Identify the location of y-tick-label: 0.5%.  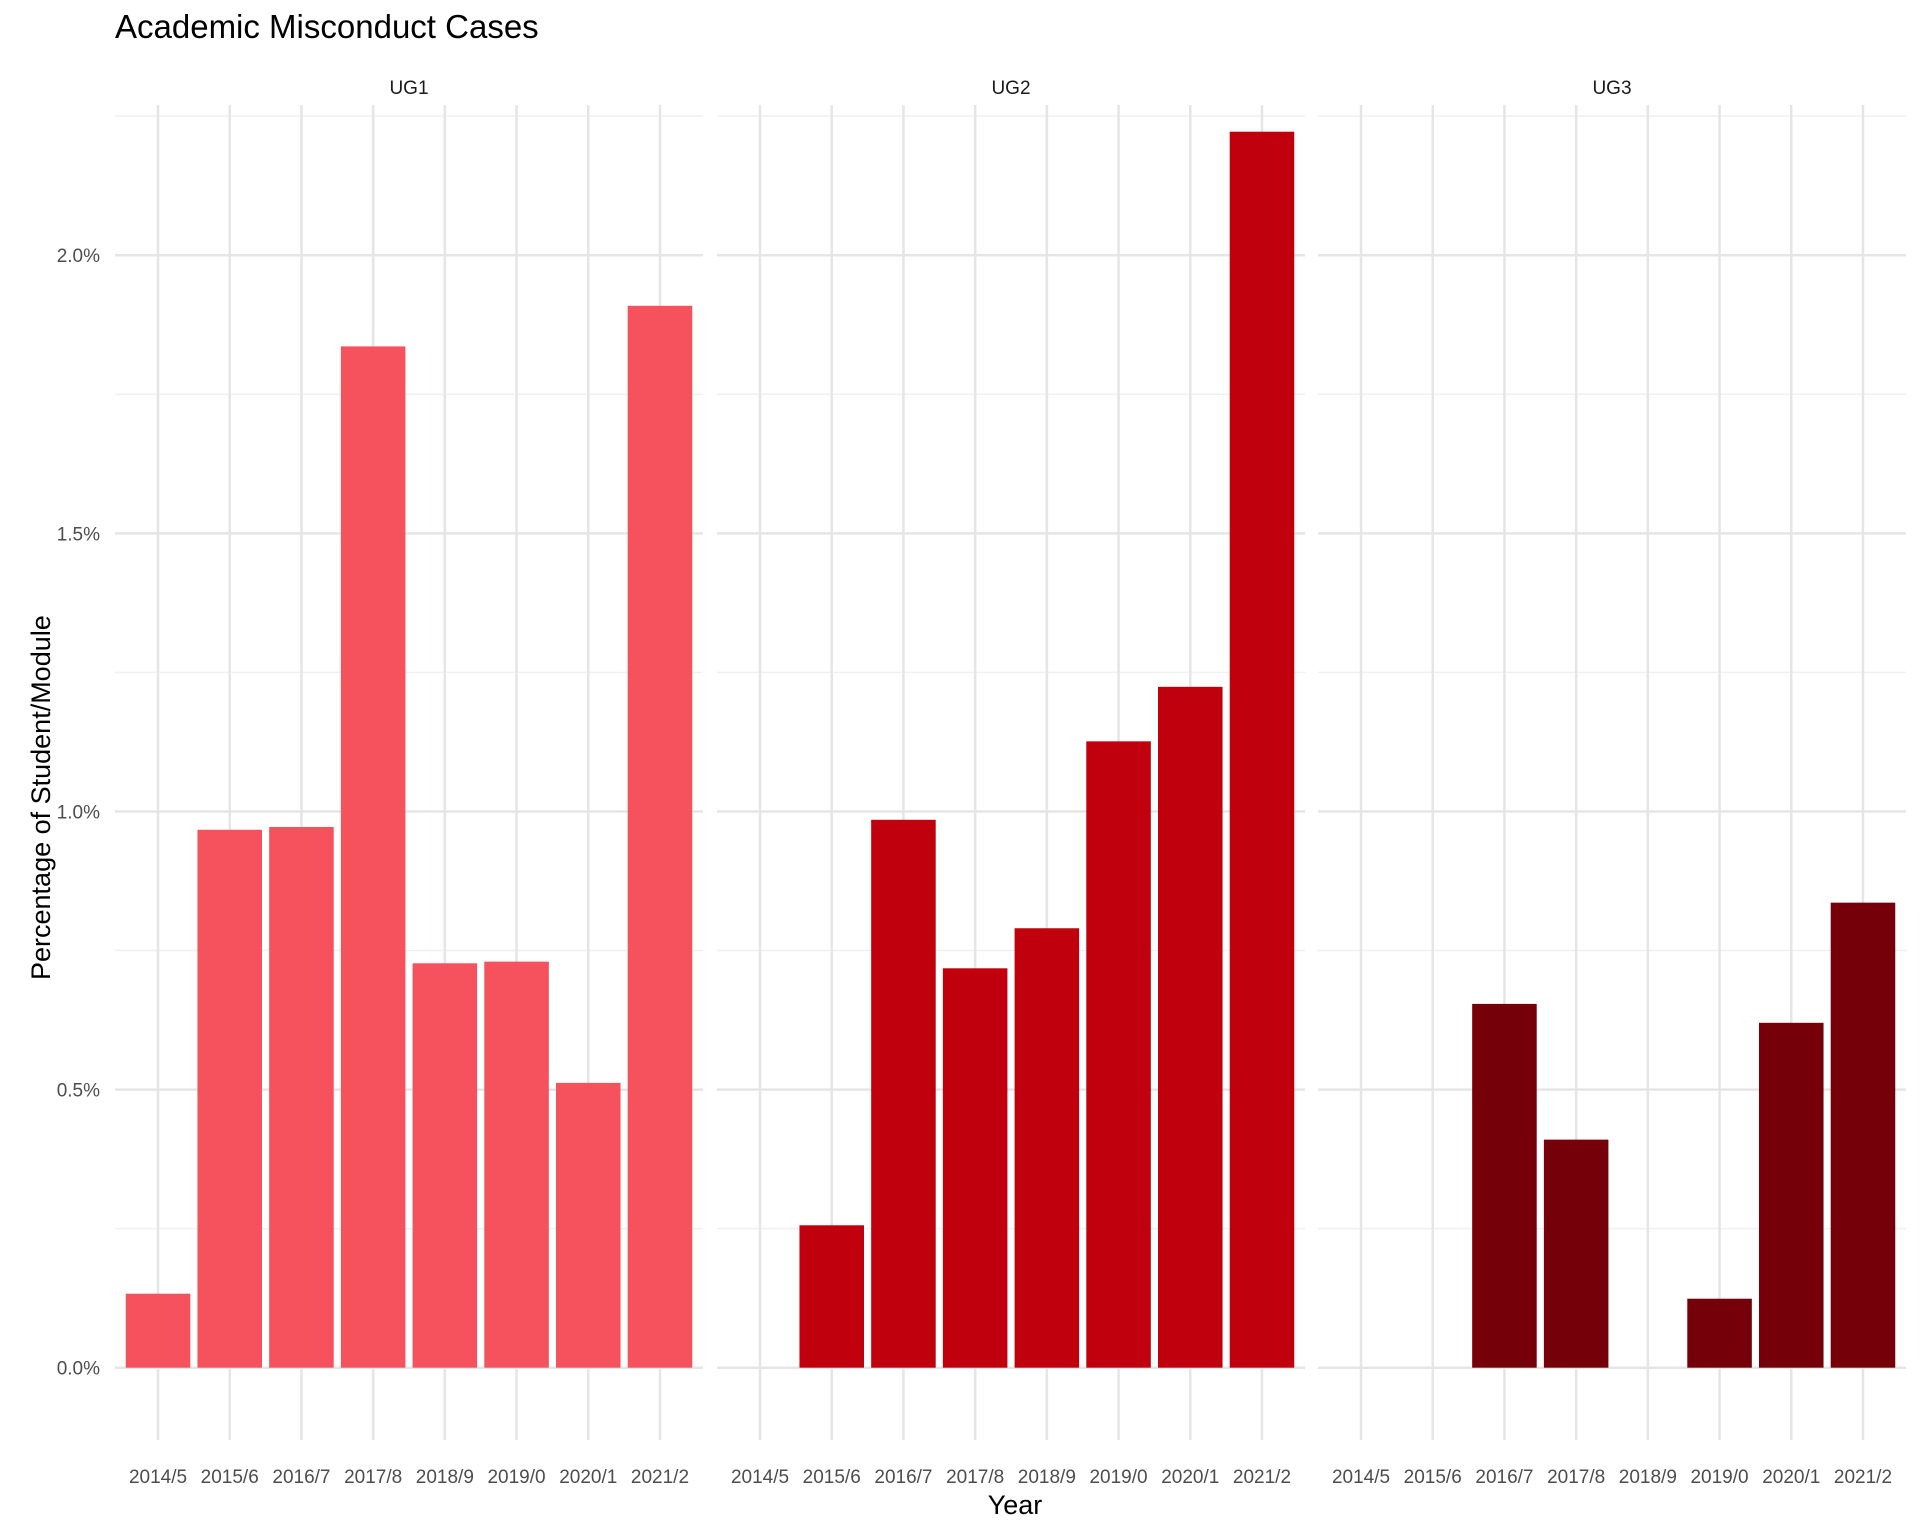
(78, 1091).